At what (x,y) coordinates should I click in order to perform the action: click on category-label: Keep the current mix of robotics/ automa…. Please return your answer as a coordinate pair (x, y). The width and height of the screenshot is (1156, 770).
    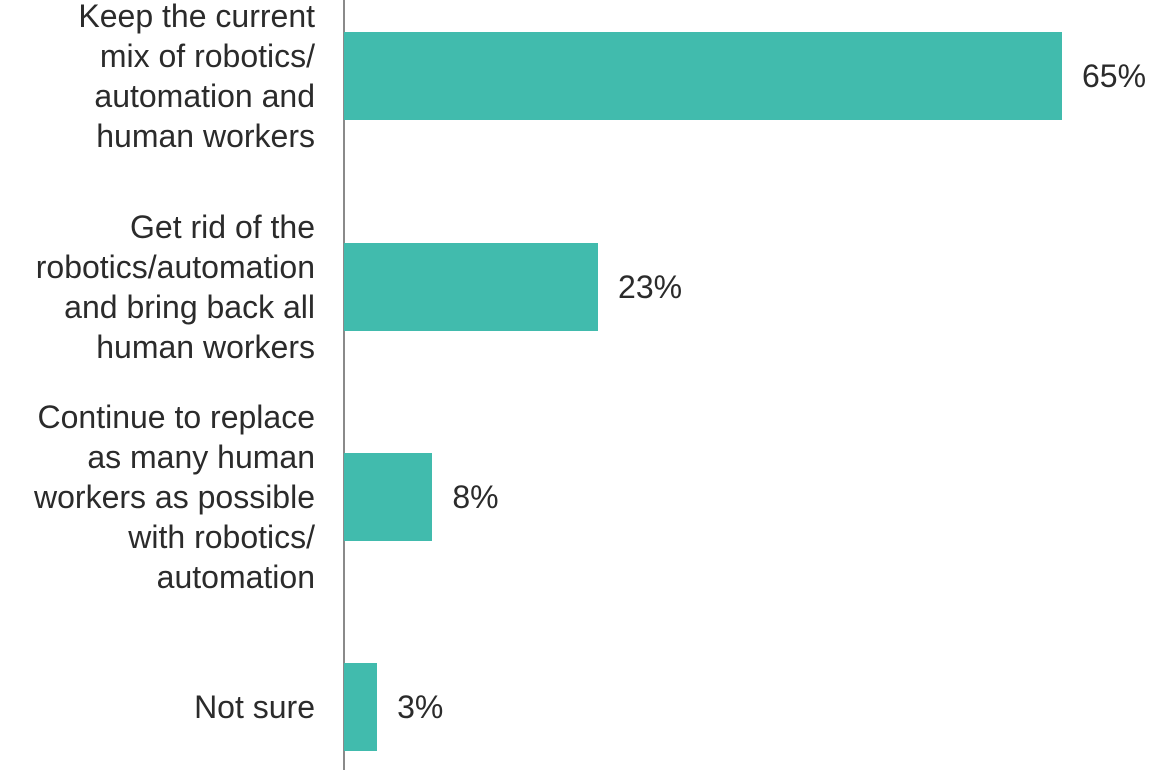
    Looking at the image, I should click on (196, 77).